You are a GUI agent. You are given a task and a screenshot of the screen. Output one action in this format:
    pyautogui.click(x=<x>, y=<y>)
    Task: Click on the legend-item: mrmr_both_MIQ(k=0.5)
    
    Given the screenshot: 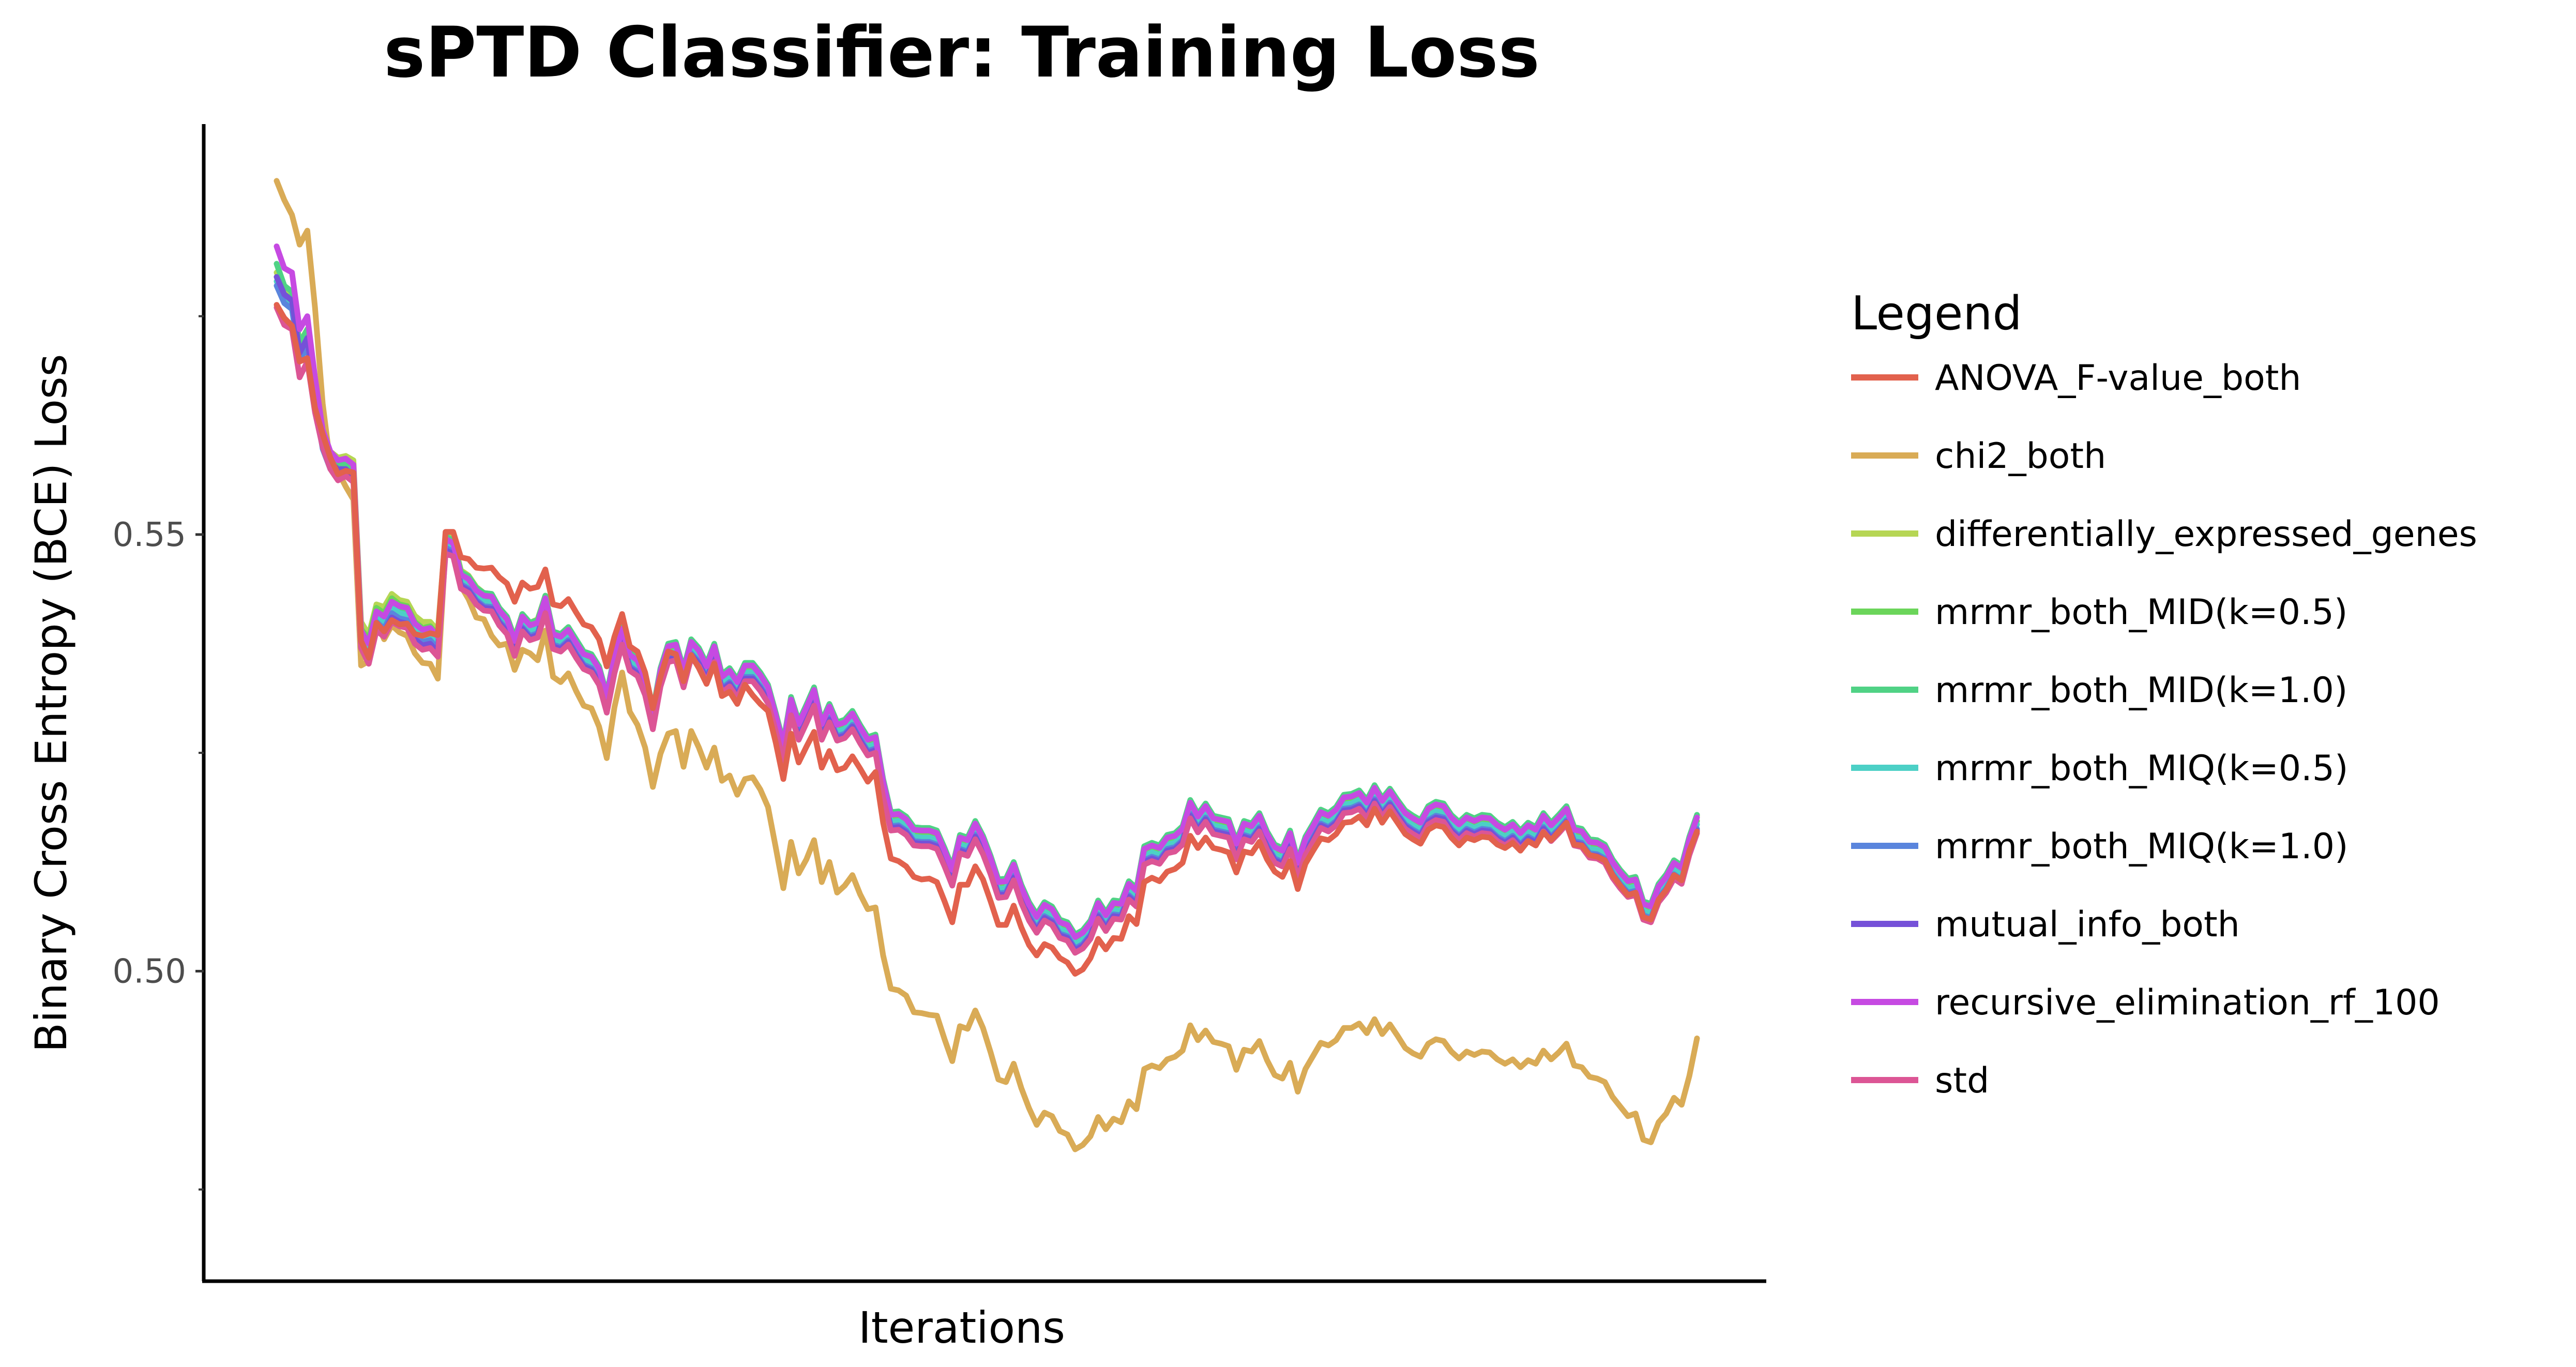 What is the action you would take?
    pyautogui.click(x=2099, y=769)
    